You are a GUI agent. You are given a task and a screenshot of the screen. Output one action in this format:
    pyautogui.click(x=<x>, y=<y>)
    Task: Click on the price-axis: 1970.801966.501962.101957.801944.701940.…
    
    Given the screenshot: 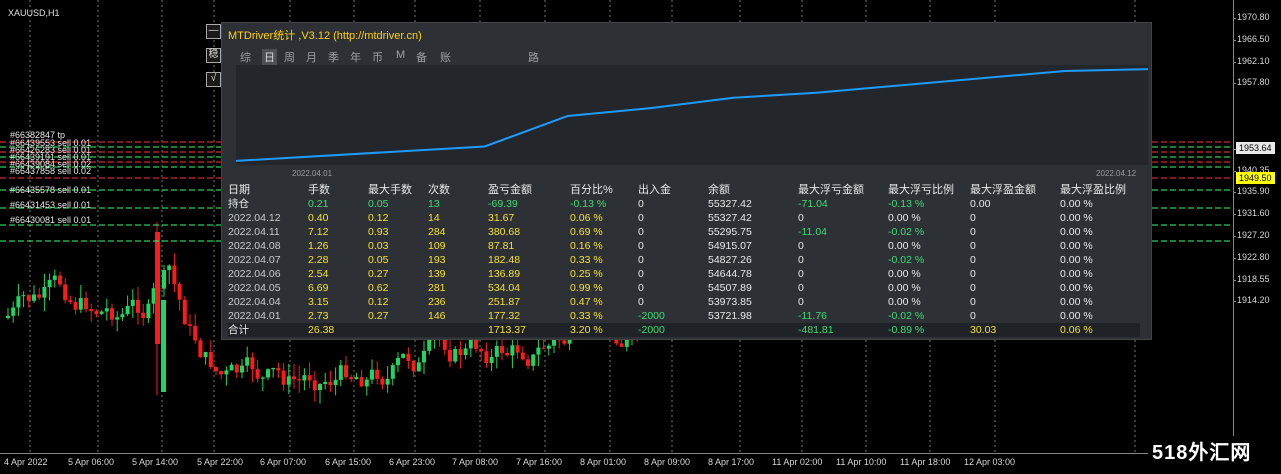 What is the action you would take?
    pyautogui.click(x=1257, y=226)
    